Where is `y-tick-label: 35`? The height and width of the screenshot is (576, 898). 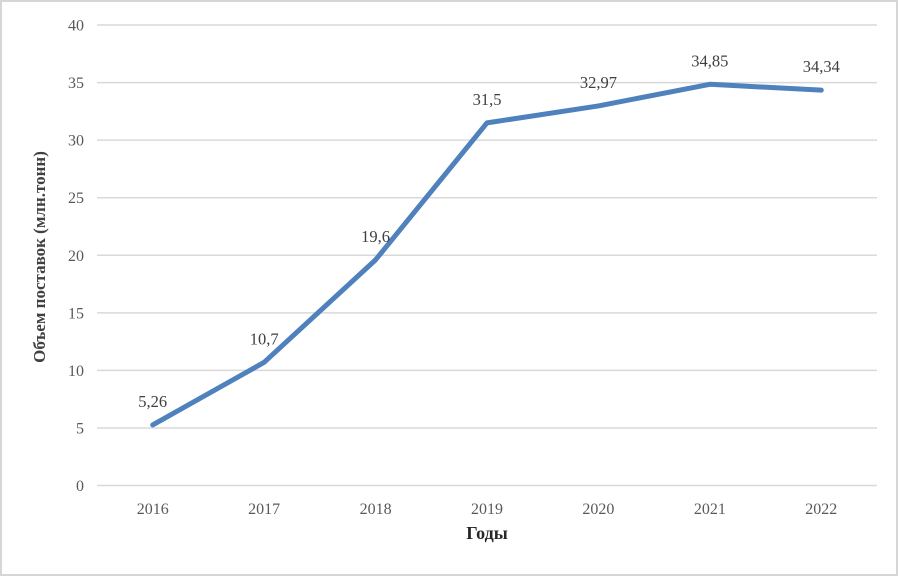 y-tick-label: 35 is located at coordinates (76, 83).